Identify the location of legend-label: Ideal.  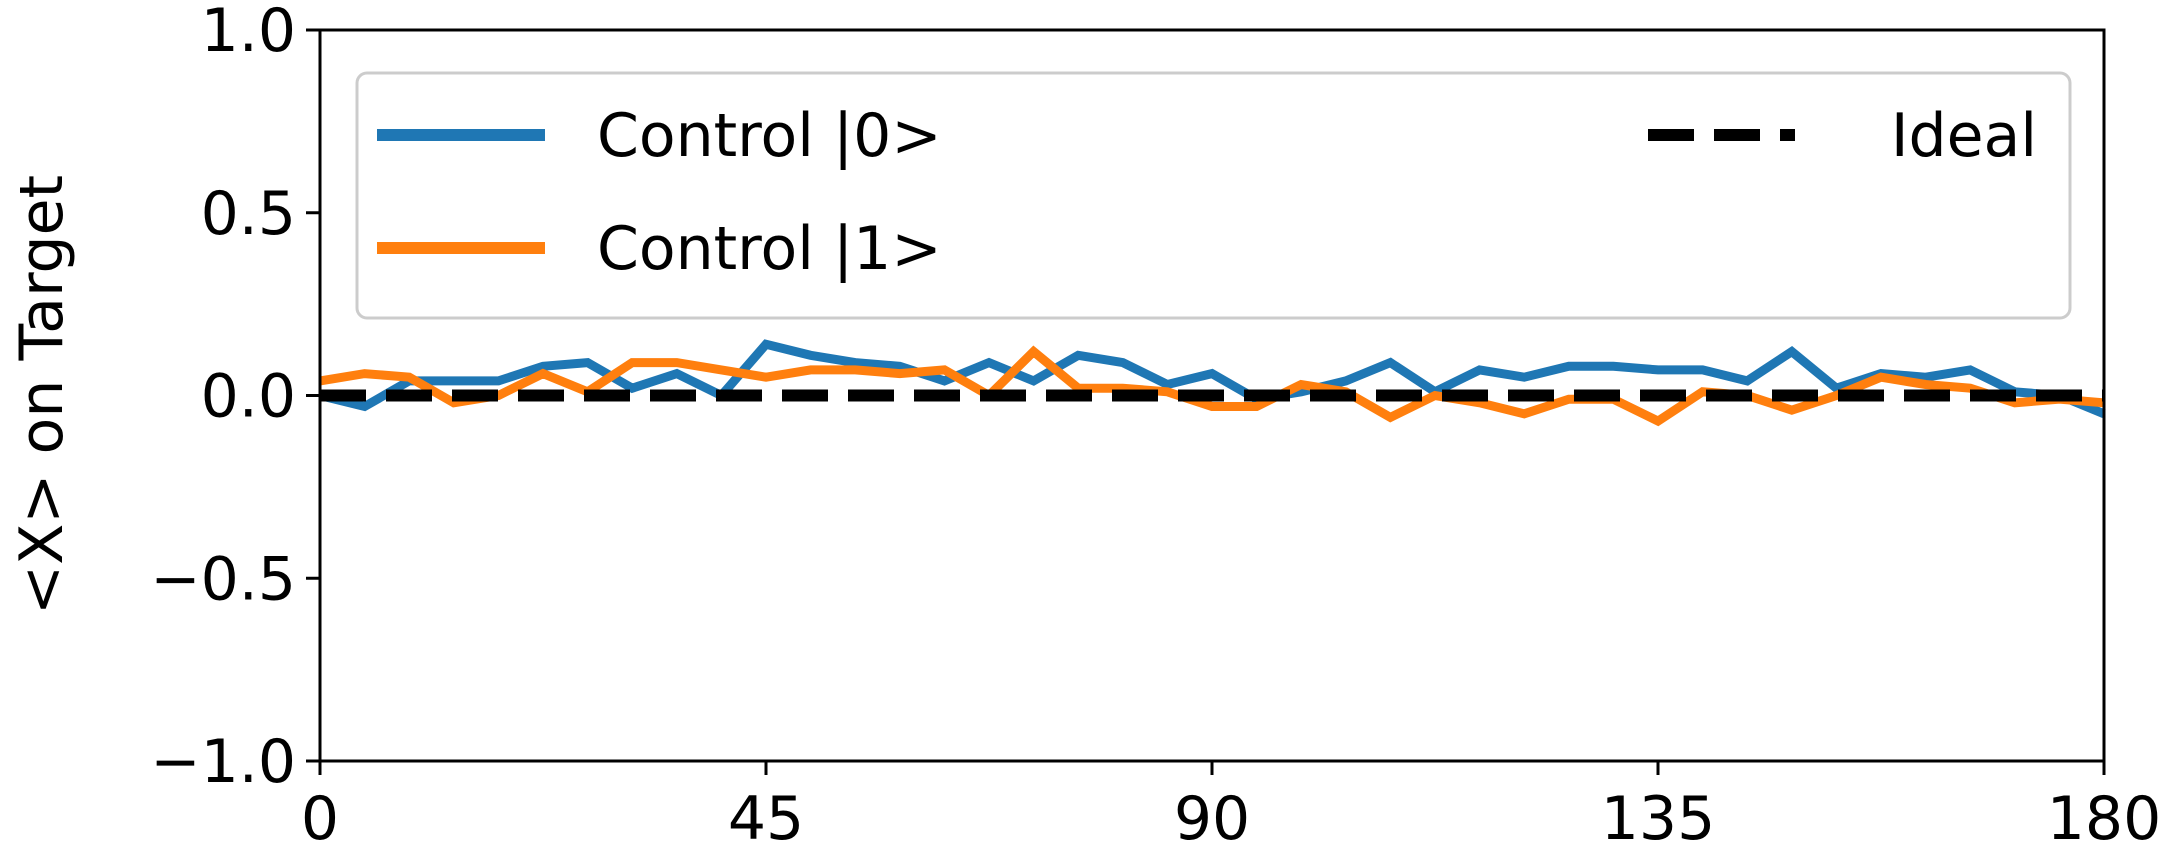
(1964, 136).